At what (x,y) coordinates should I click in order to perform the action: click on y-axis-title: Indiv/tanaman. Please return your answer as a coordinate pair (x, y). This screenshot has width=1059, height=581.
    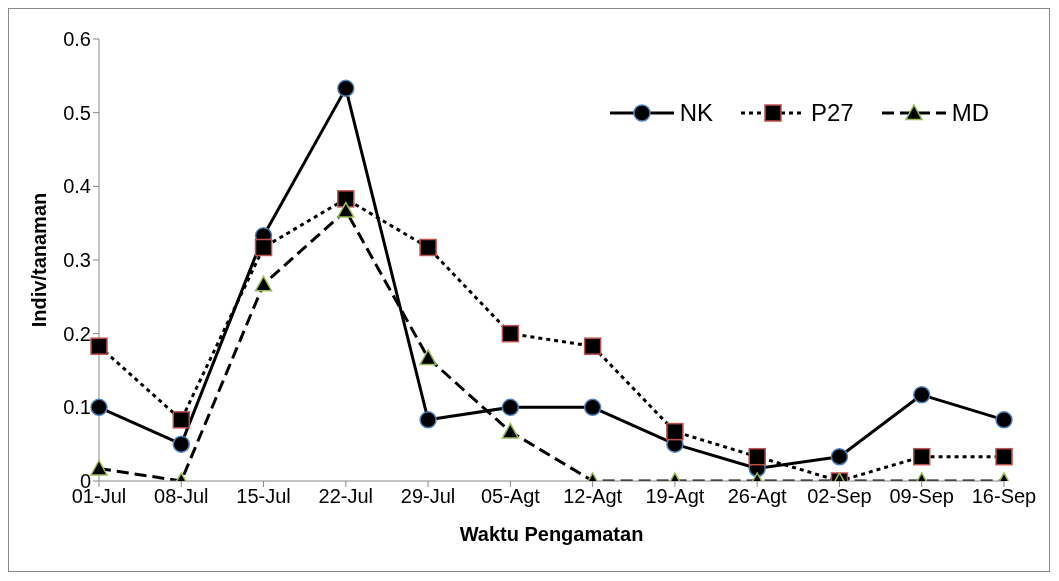
    Looking at the image, I should click on (39, 260).